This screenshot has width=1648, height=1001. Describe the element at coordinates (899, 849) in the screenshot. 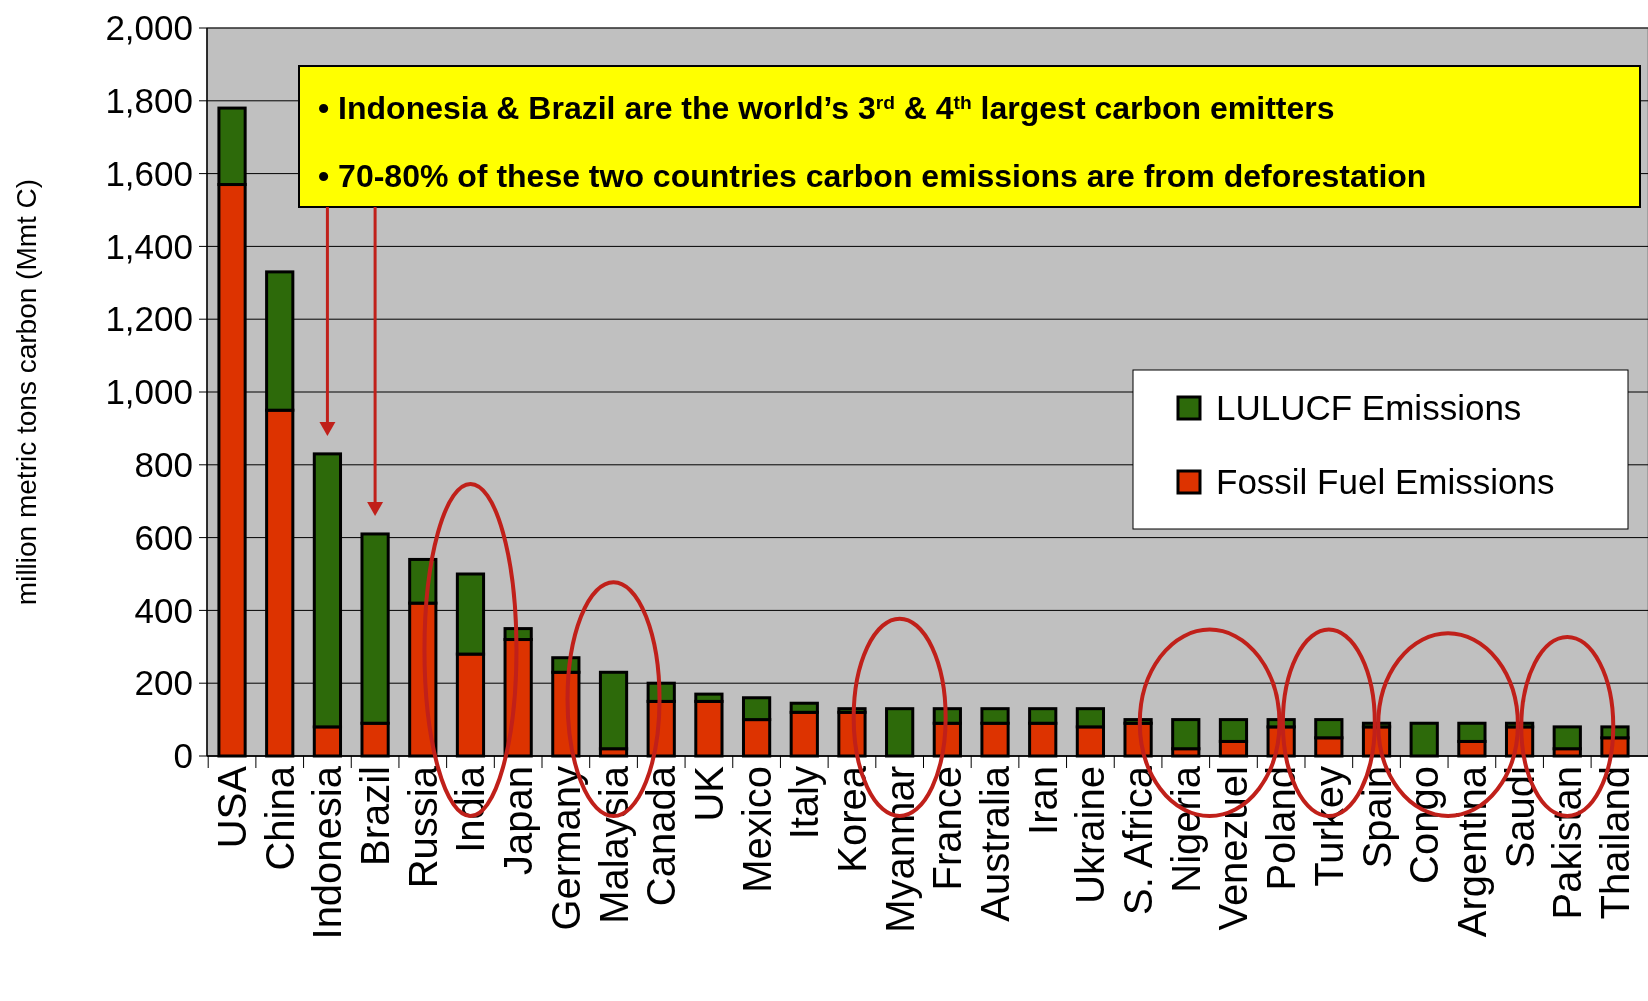

I see `x-tick-label: Myanmar` at that location.